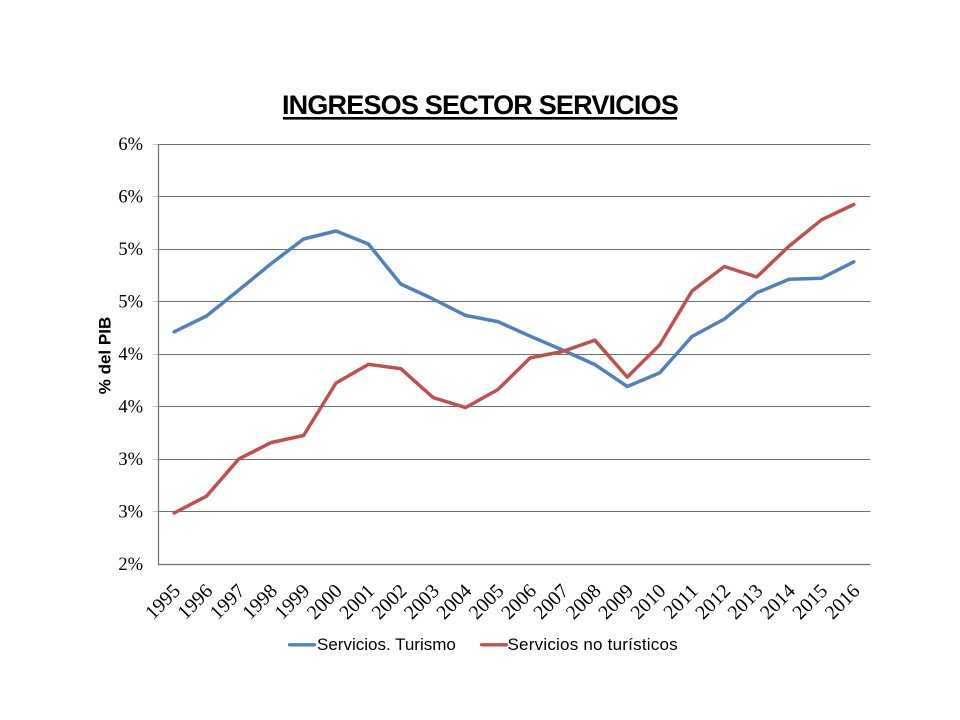  I want to click on svg-text: 2003, so click(422, 602).